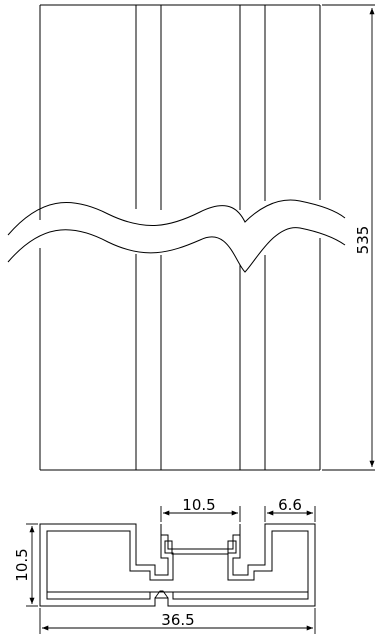  Describe the element at coordinates (176, 250) in the screenshot. I see `break-line-lower` at that location.